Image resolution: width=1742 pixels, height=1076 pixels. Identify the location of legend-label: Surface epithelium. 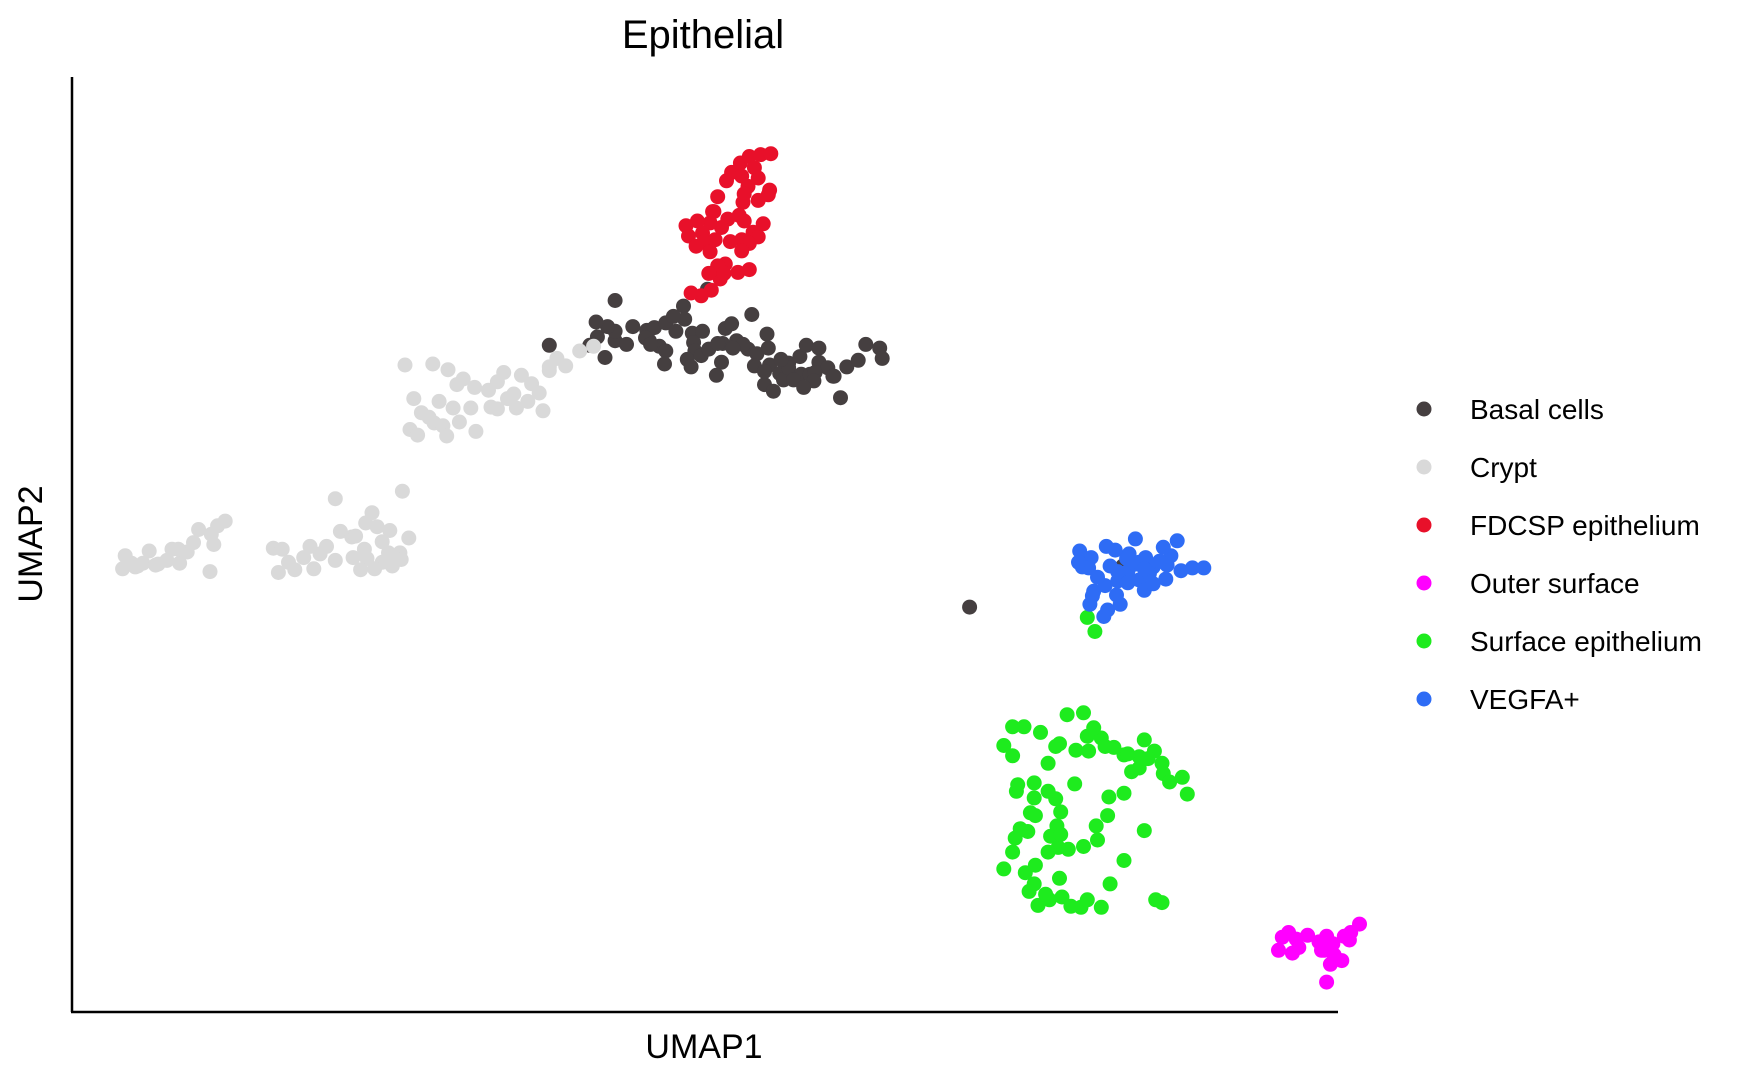
(1586, 641).